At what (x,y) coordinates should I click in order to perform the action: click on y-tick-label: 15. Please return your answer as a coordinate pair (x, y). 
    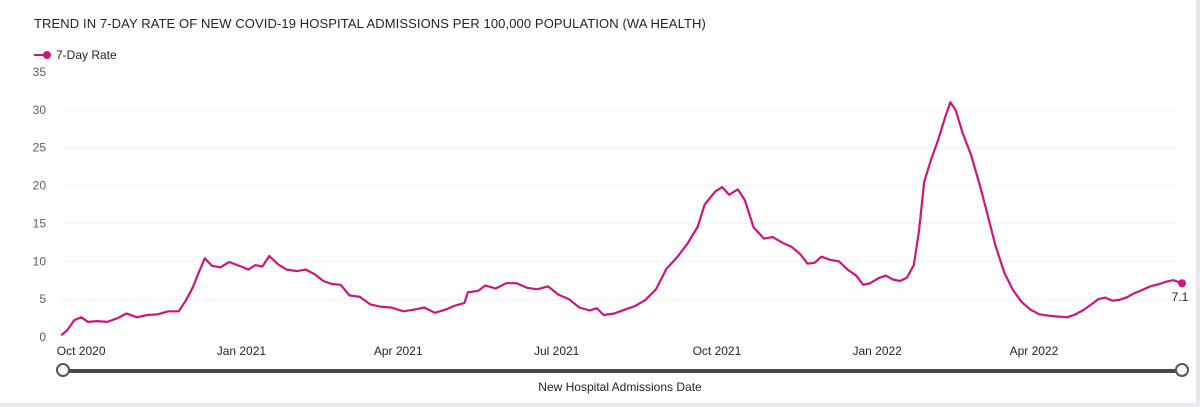
    Looking at the image, I should click on (40, 223).